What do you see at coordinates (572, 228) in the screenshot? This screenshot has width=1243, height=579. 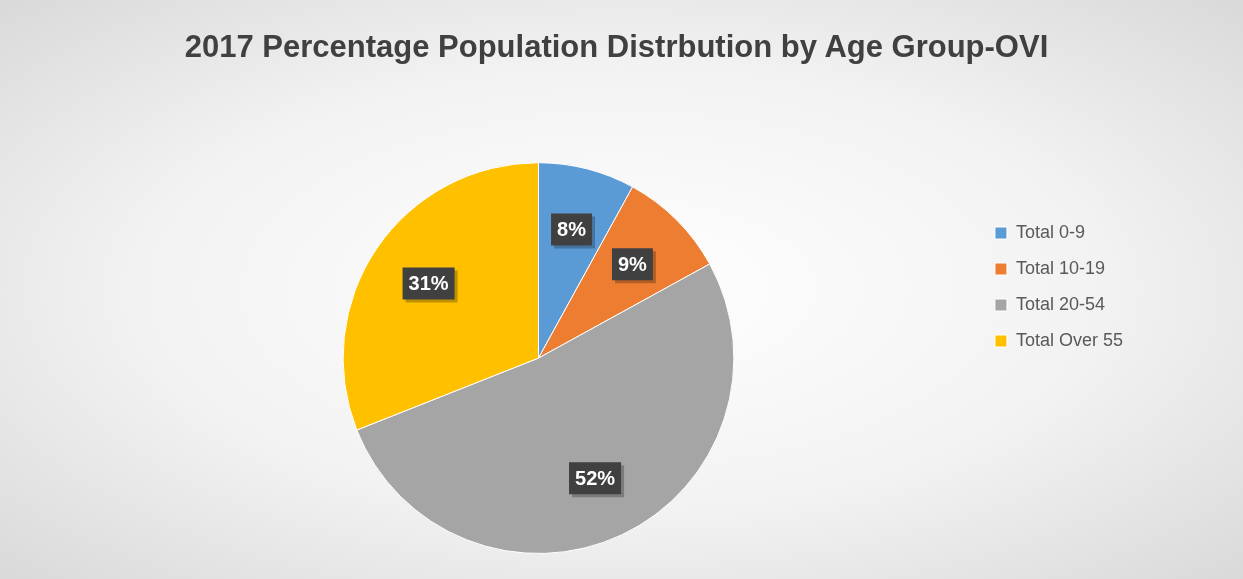 I see `data-label: 8%` at bounding box center [572, 228].